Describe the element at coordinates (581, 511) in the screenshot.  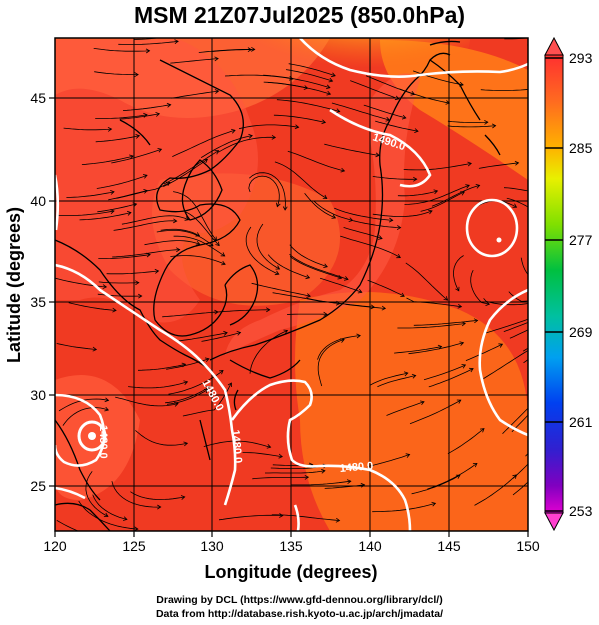
I see `colorbar-label: 253` at that location.